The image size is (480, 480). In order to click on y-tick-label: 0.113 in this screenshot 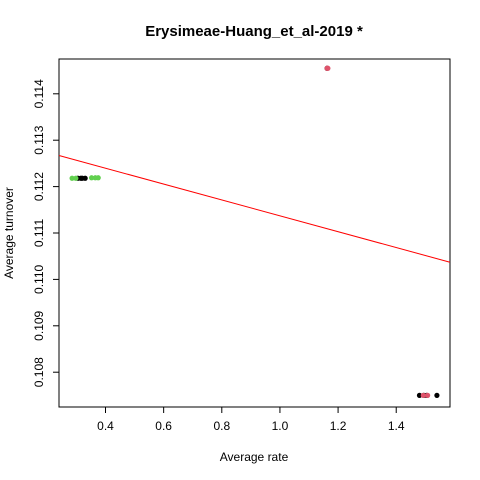, I will do `click(39, 139)`.